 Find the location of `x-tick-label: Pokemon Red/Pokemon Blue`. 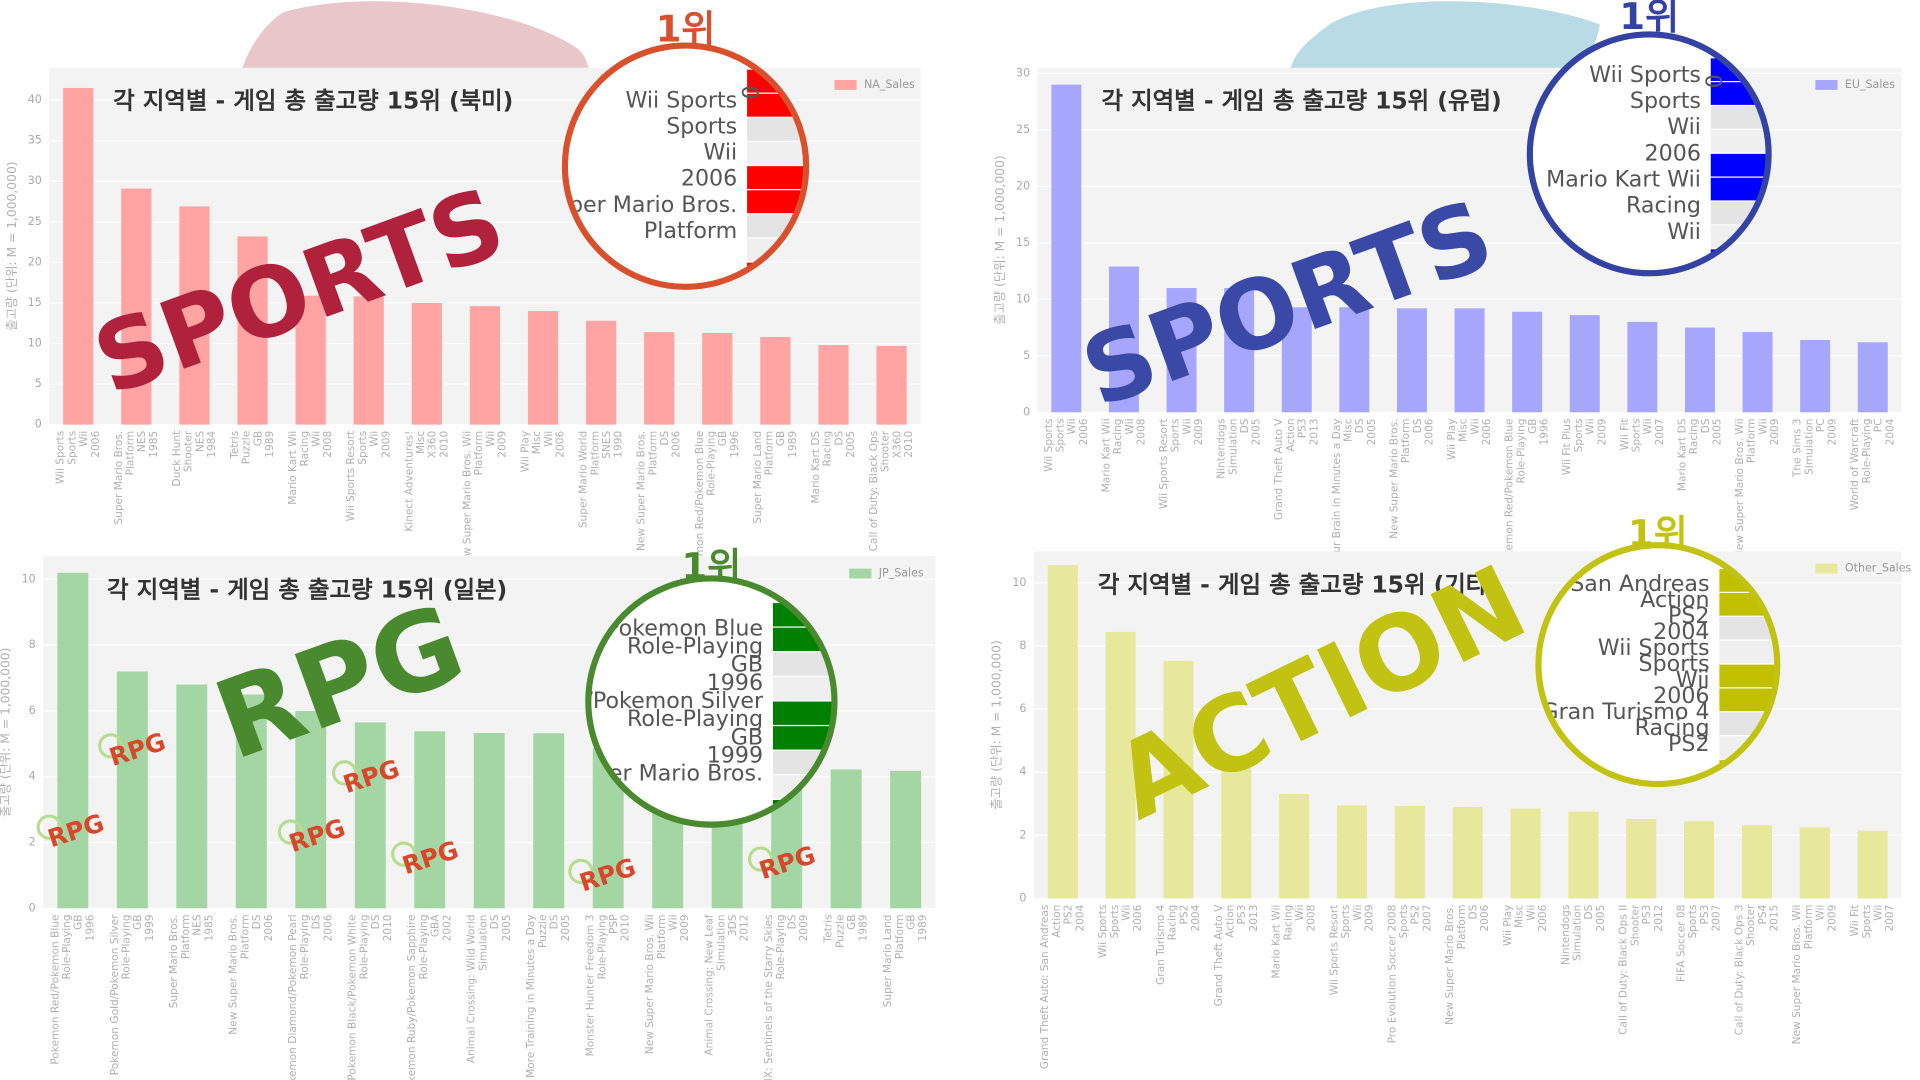

x-tick-label: Pokemon Red/Pokemon Blue is located at coordinates (1510, 493).